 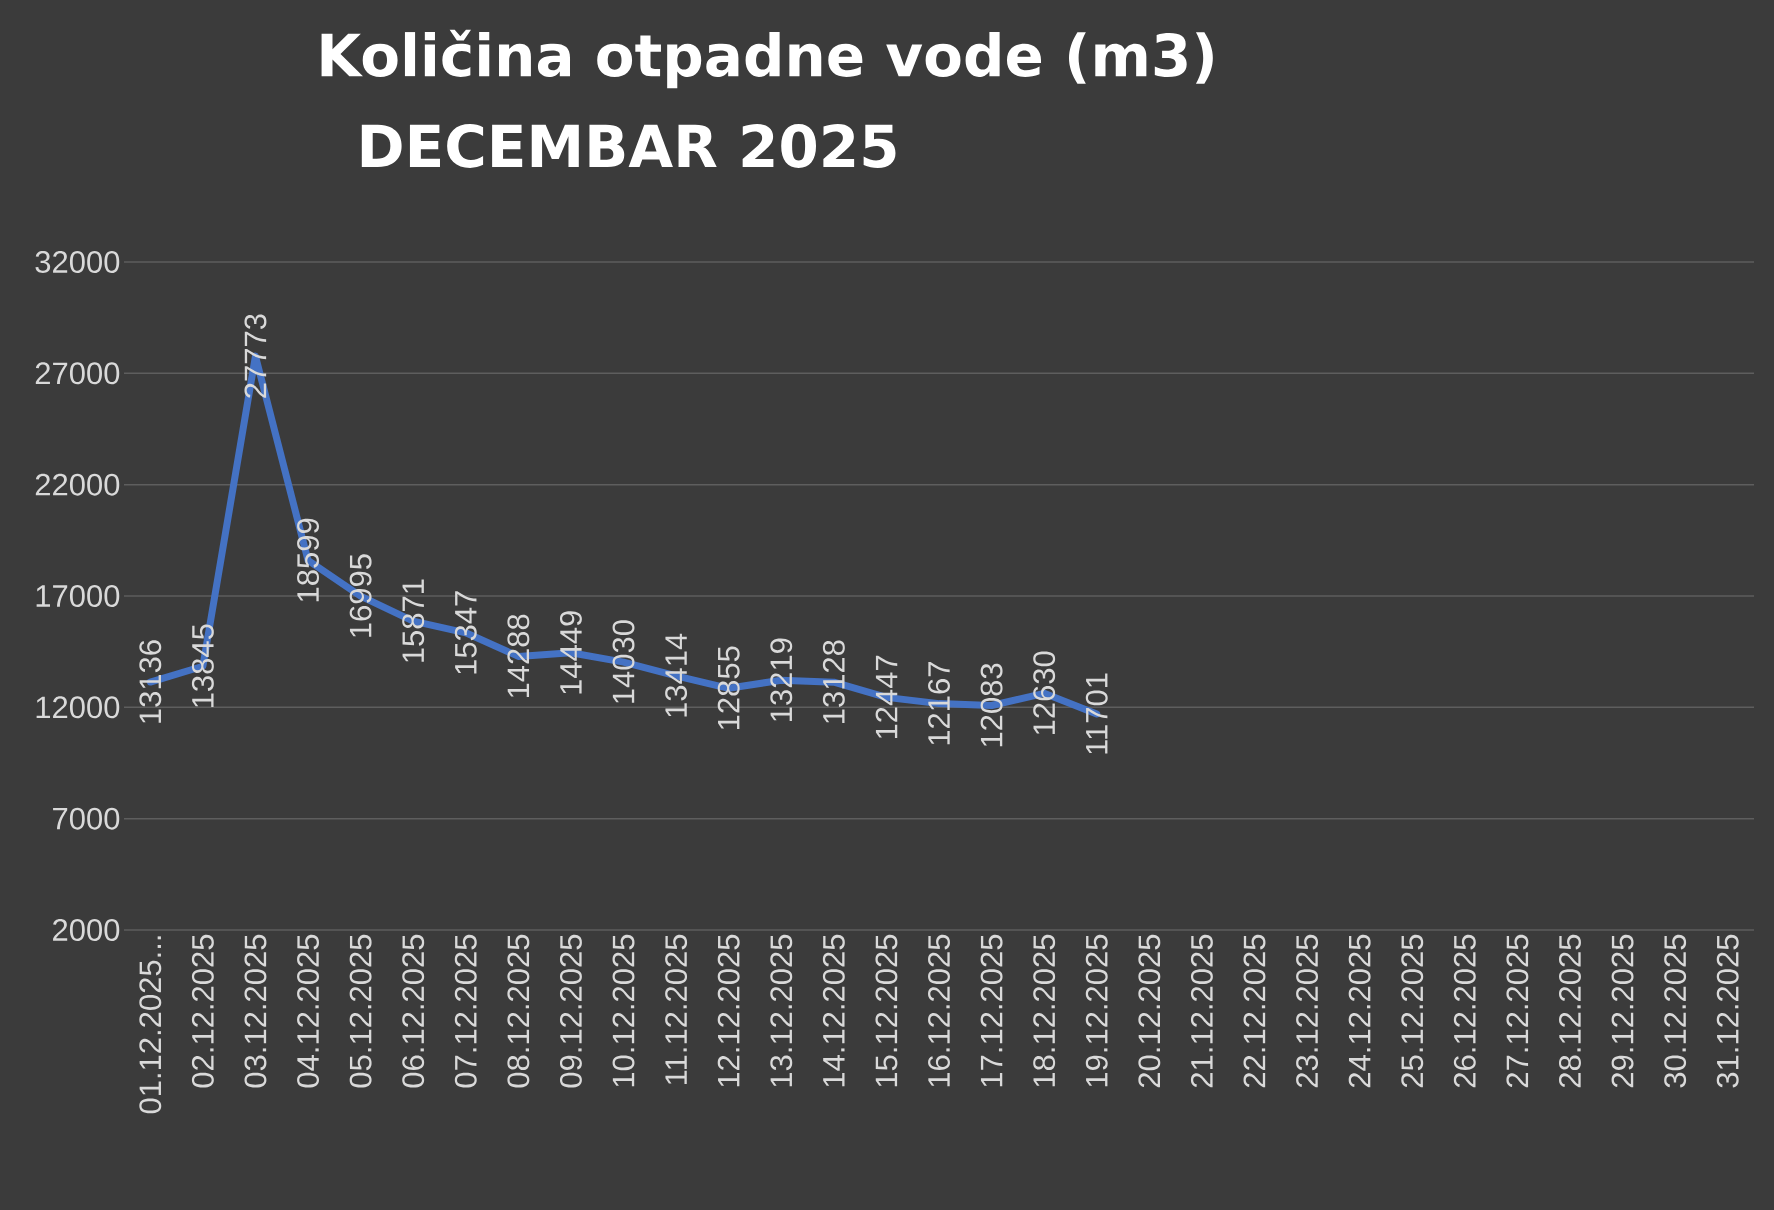 What do you see at coordinates (77, 262) in the screenshot?
I see `y-tick-label: 32000` at bounding box center [77, 262].